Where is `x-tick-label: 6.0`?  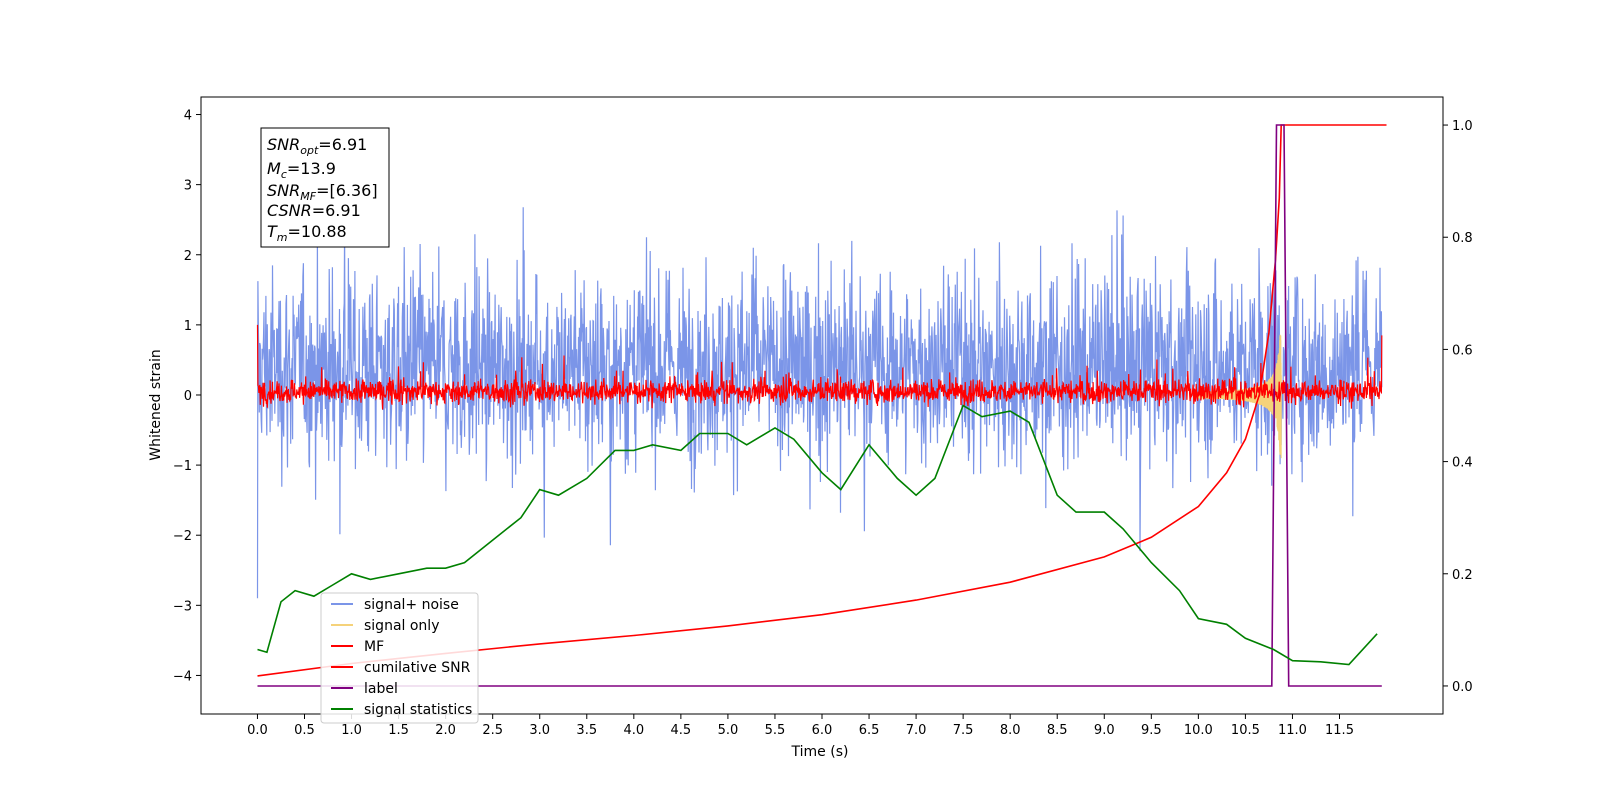 x-tick-label: 6.0 is located at coordinates (822, 730).